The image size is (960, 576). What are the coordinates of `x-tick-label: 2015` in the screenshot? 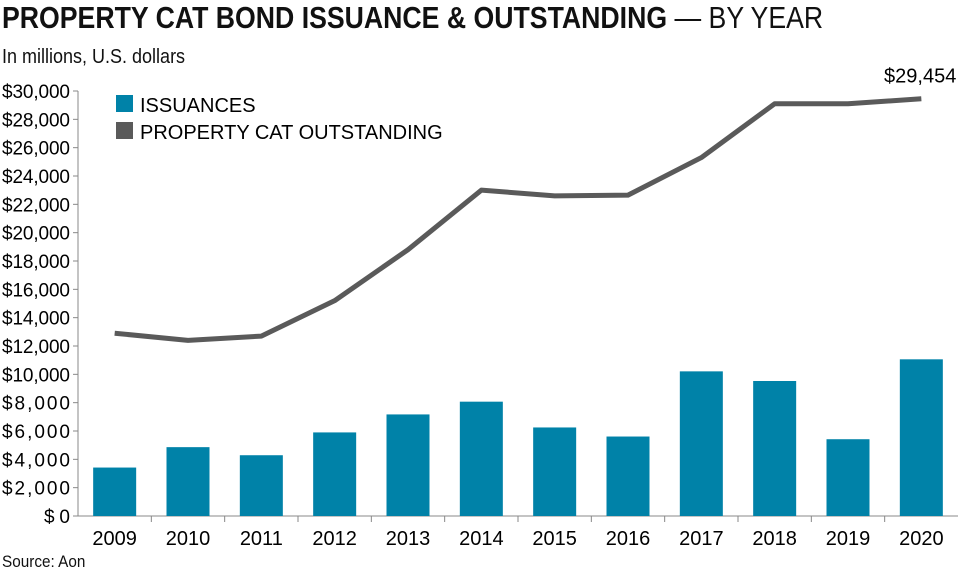 It's located at (554, 539).